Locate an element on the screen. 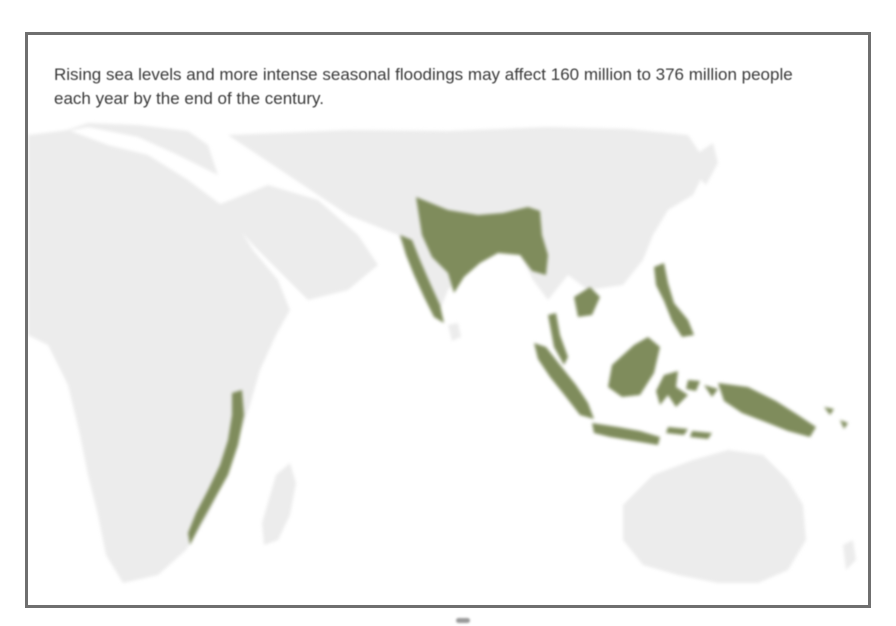  affected-new-guinea is located at coordinates (767, 410).